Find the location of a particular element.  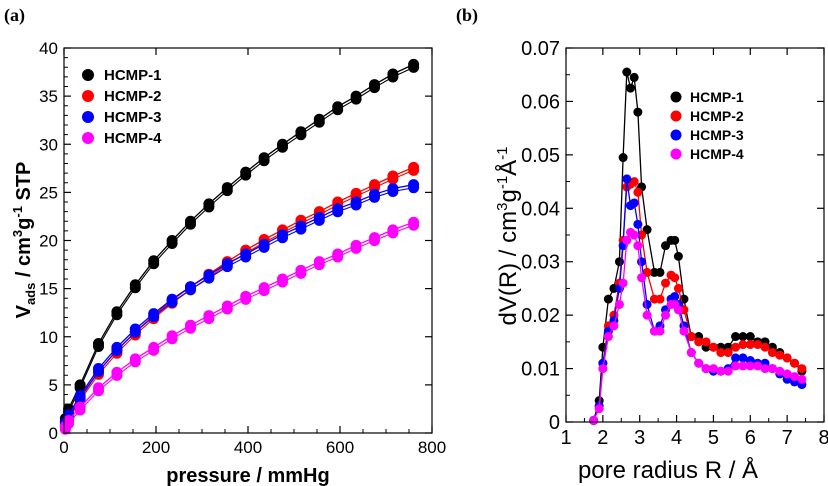

chart-a-legend: HCMP-1 HCMP-2 HCMP-3 HCMP-4 is located at coordinates (122, 107).